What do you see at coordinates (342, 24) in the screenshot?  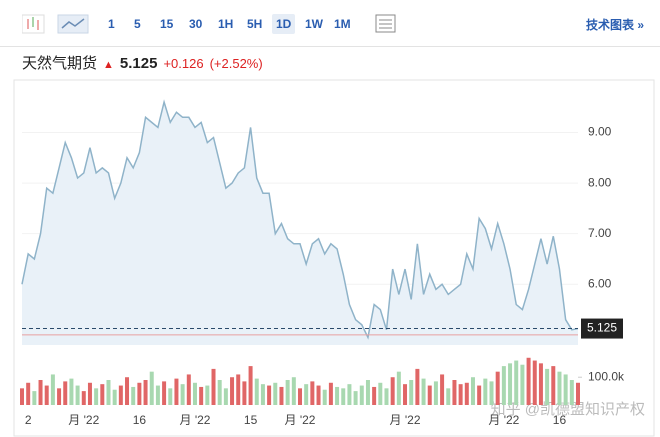 I see `interval-button: 1M` at bounding box center [342, 24].